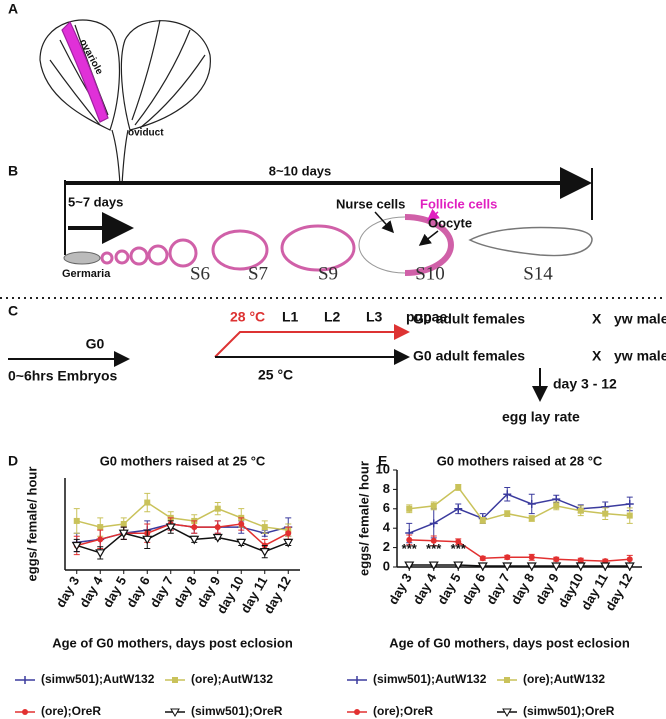 Image resolution: width=666 pixels, height=719 pixels. What do you see at coordinates (386, 488) in the screenshot?
I see `y-tick-label: 8` at bounding box center [386, 488].